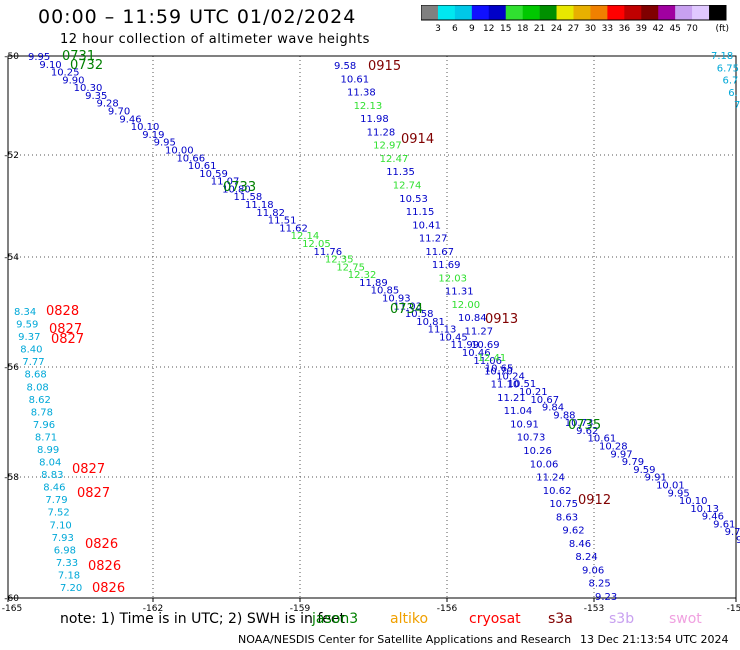 The height and width of the screenshot is (650, 740). Describe the element at coordinates (594, 609) in the screenshot. I see `lon-tick-label: -153` at that location.